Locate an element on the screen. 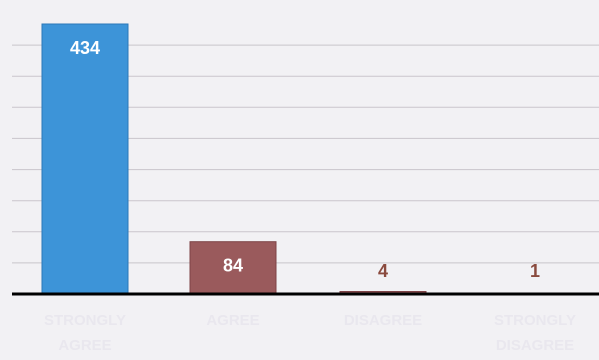 This screenshot has height=360, width=599. category-label: STRONGLY AGREE is located at coordinates (85, 333).